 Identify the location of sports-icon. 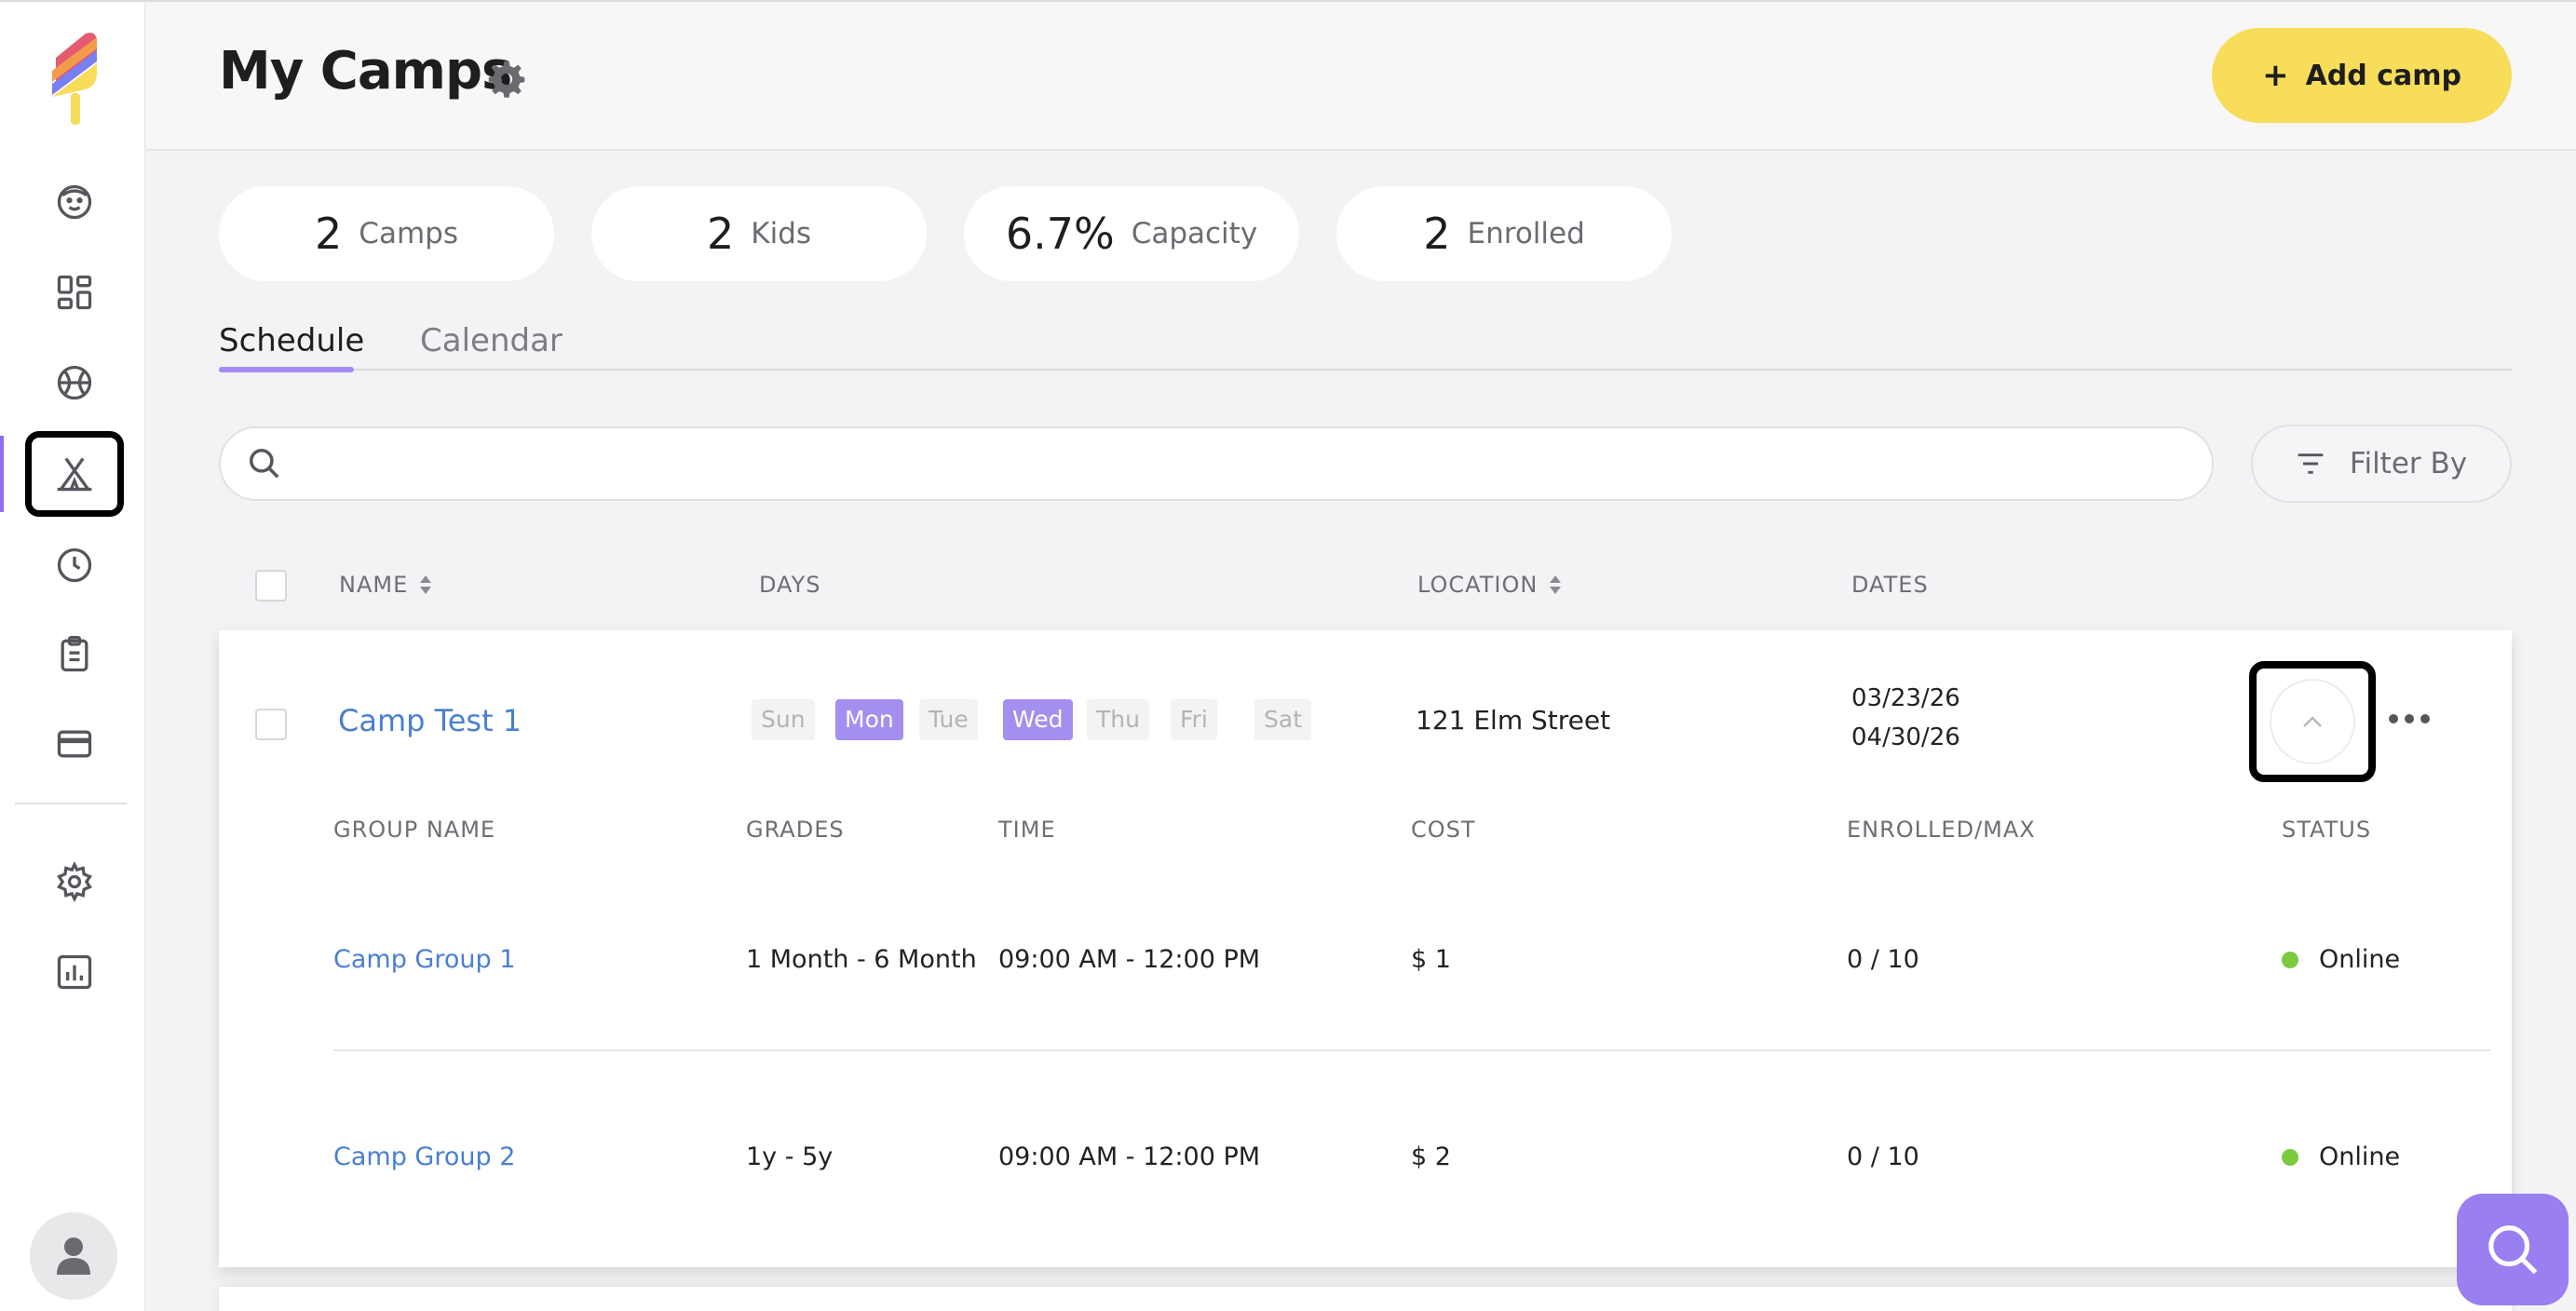
(74, 383).